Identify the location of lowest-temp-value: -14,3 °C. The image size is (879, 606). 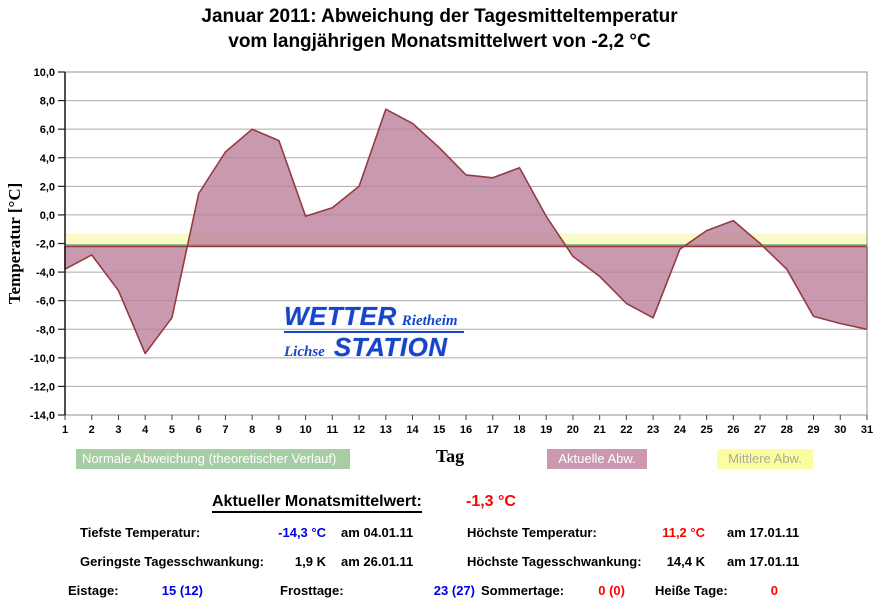
(302, 532).